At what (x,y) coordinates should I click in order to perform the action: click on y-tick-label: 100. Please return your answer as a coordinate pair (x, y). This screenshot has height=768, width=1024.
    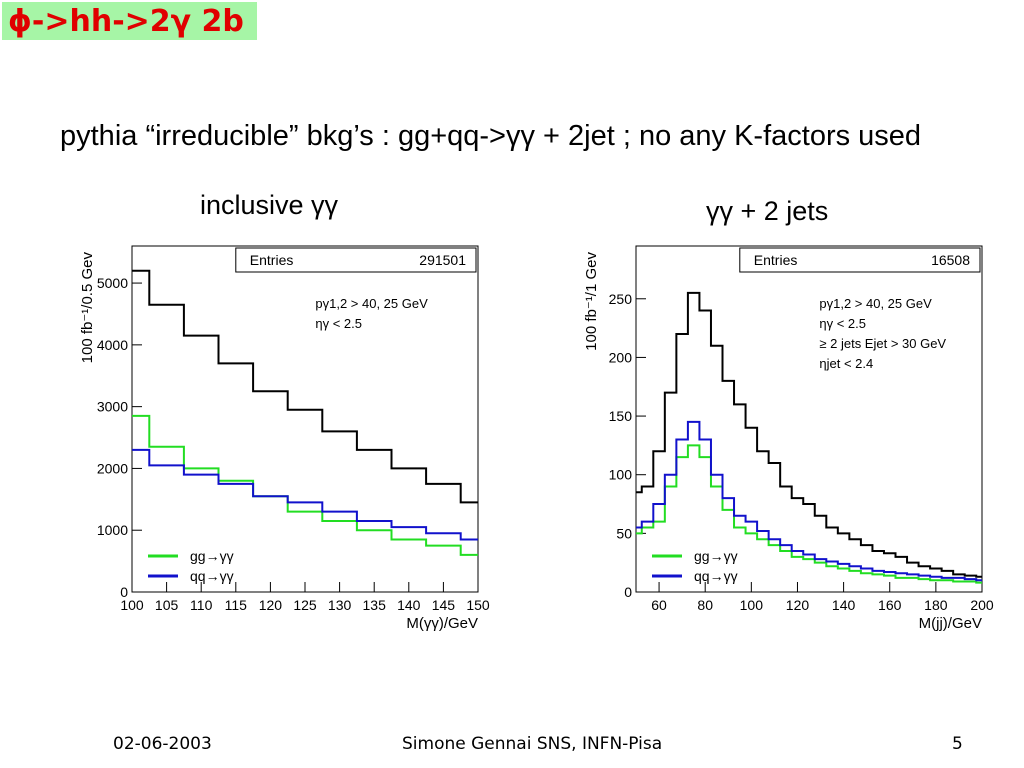
    Looking at the image, I should click on (621, 475).